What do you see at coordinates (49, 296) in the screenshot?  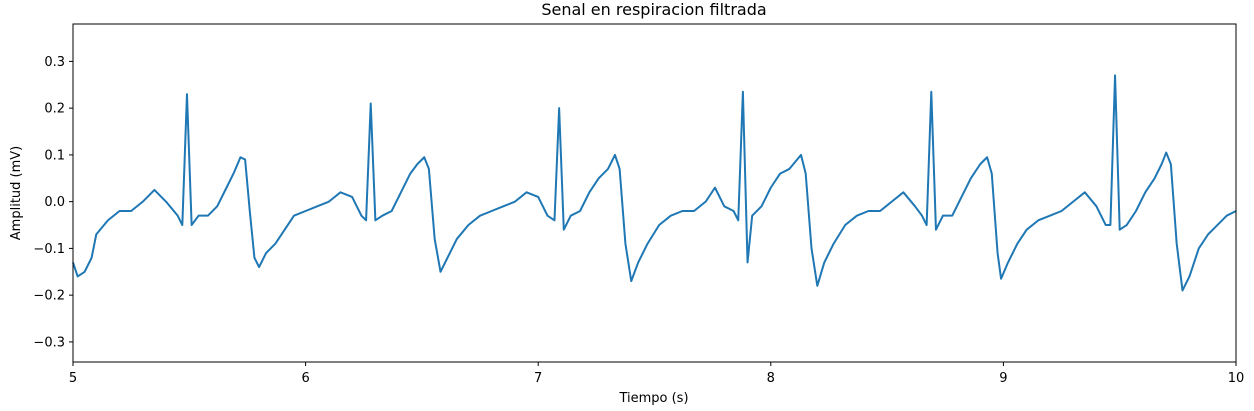 I see `y-tick-label: −0.2` at bounding box center [49, 296].